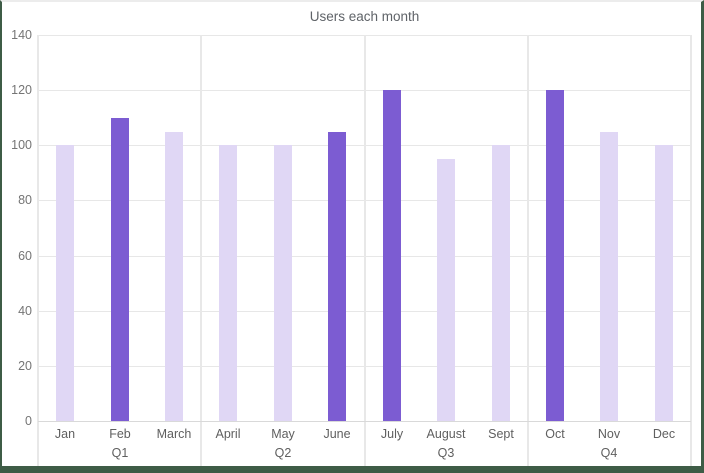  Describe the element at coordinates (555, 434) in the screenshot. I see `x-tick-label: Oct` at that location.